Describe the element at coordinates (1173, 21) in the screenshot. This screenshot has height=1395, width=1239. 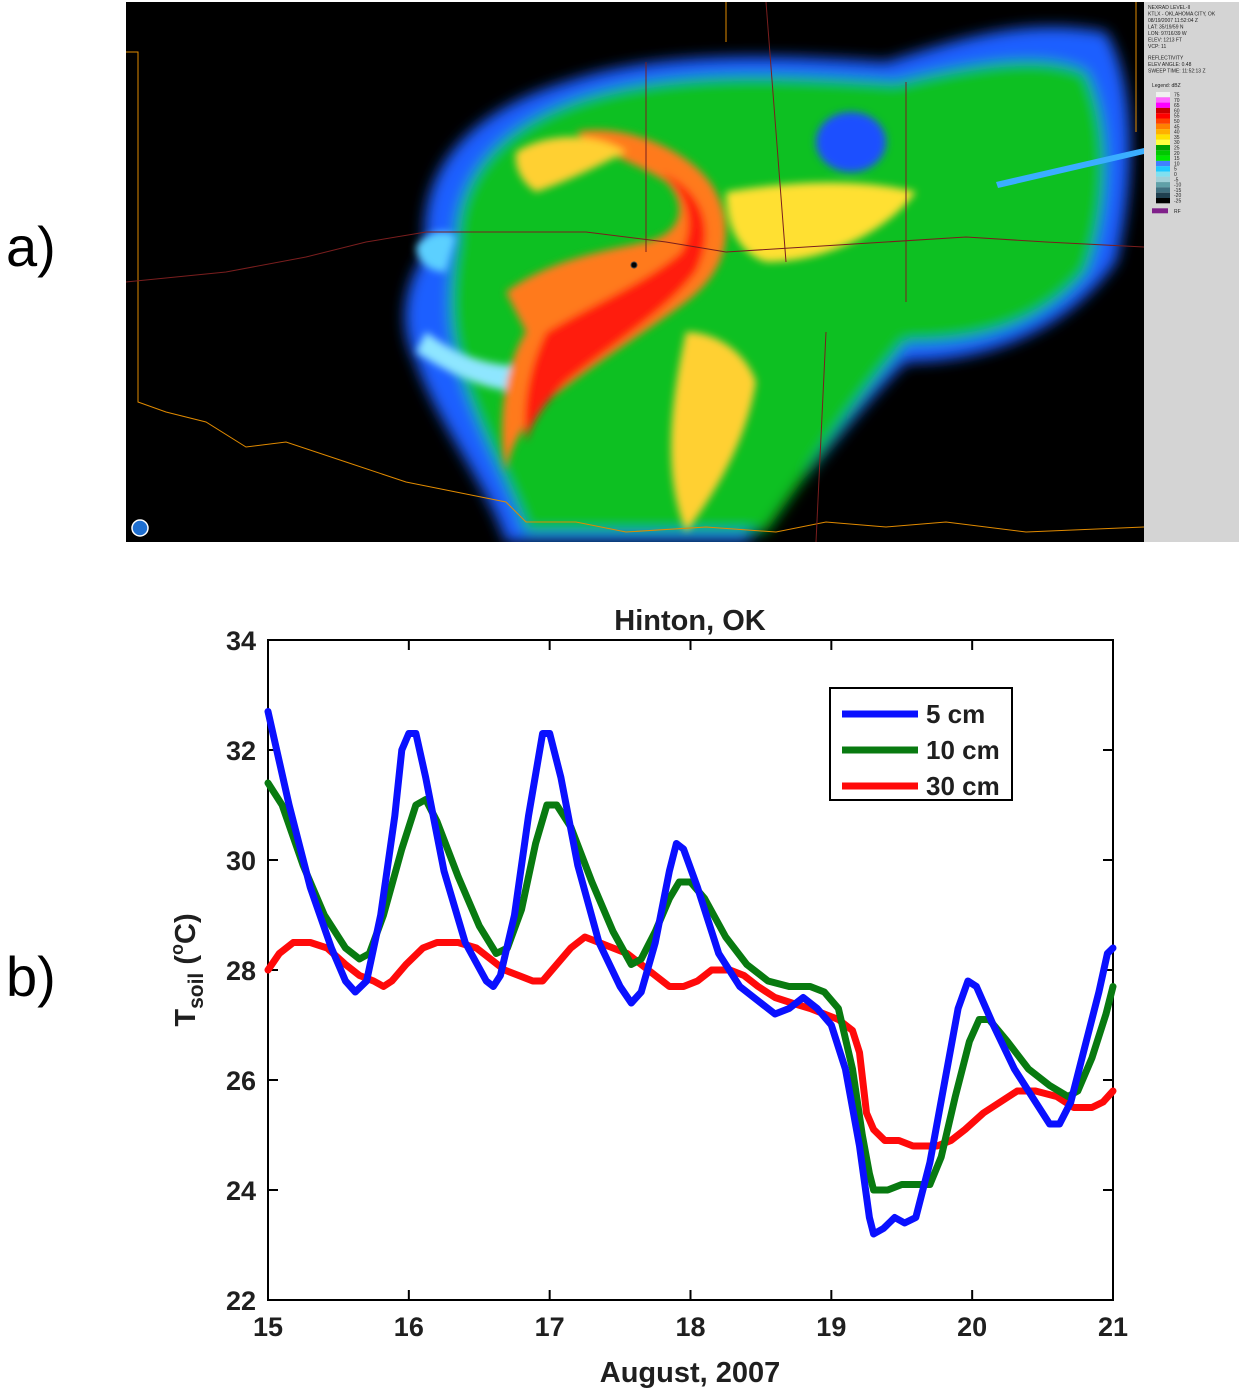
I see `radar-header-line: 08/19/2007 11:52:04 Z` at that location.